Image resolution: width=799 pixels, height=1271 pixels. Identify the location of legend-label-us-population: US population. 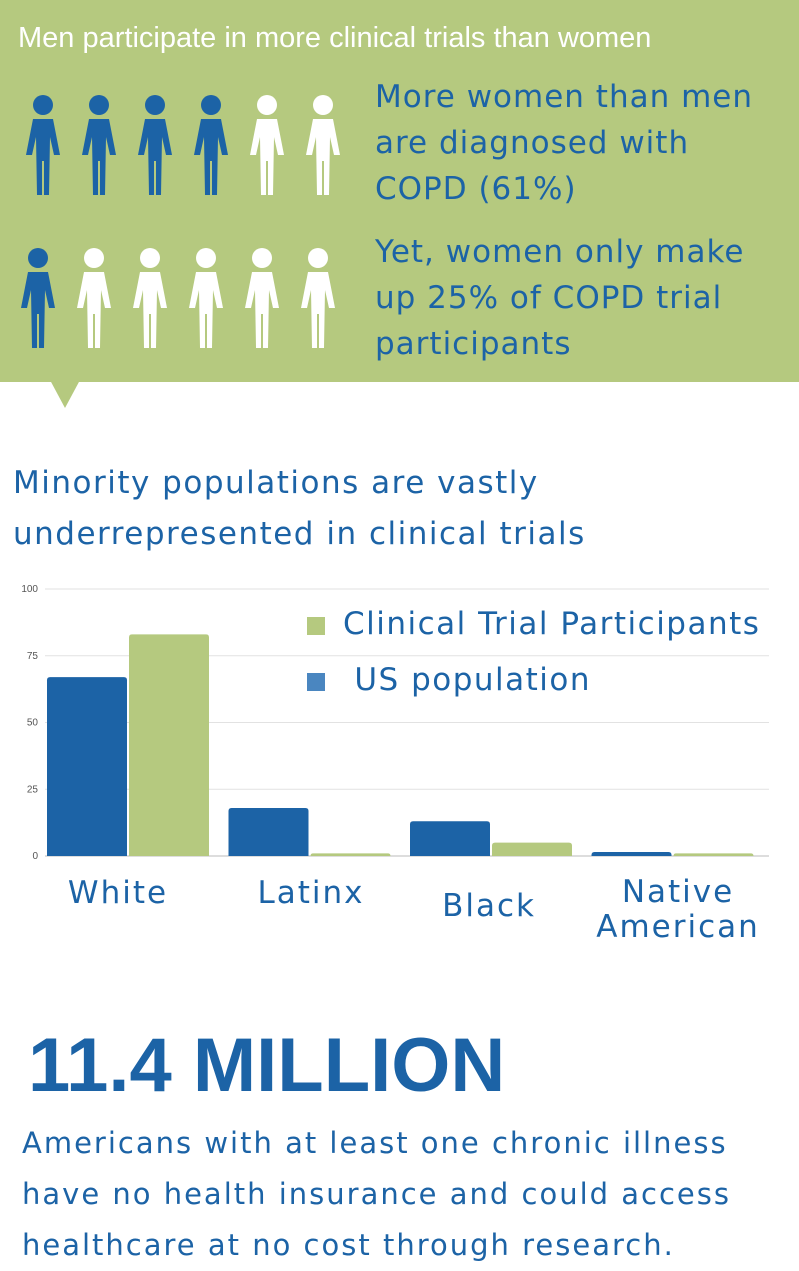
(467, 680).